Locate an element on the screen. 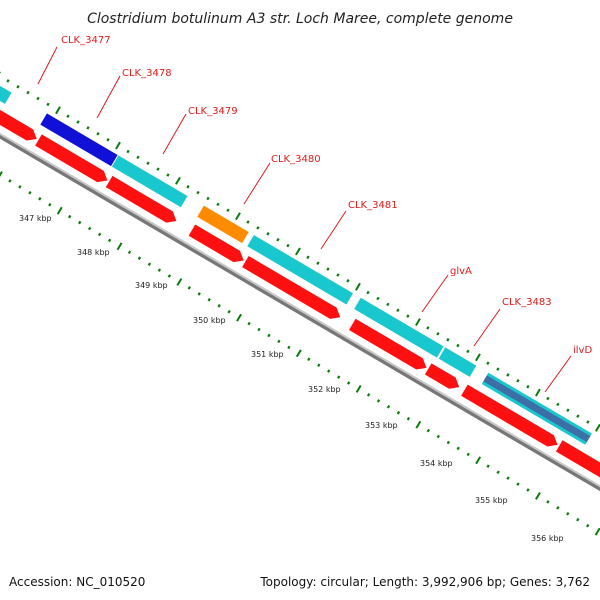 This screenshot has width=600, height=600. gene-label-clk3481: CLK_3481 is located at coordinates (373, 205).